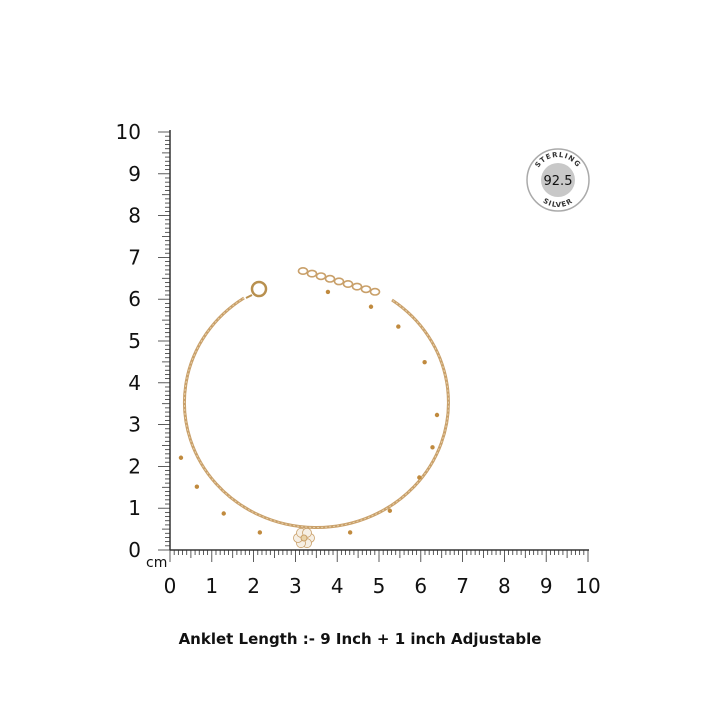  Describe the element at coordinates (134, 257) in the screenshot. I see `vertical-tick-label: 7` at that location.